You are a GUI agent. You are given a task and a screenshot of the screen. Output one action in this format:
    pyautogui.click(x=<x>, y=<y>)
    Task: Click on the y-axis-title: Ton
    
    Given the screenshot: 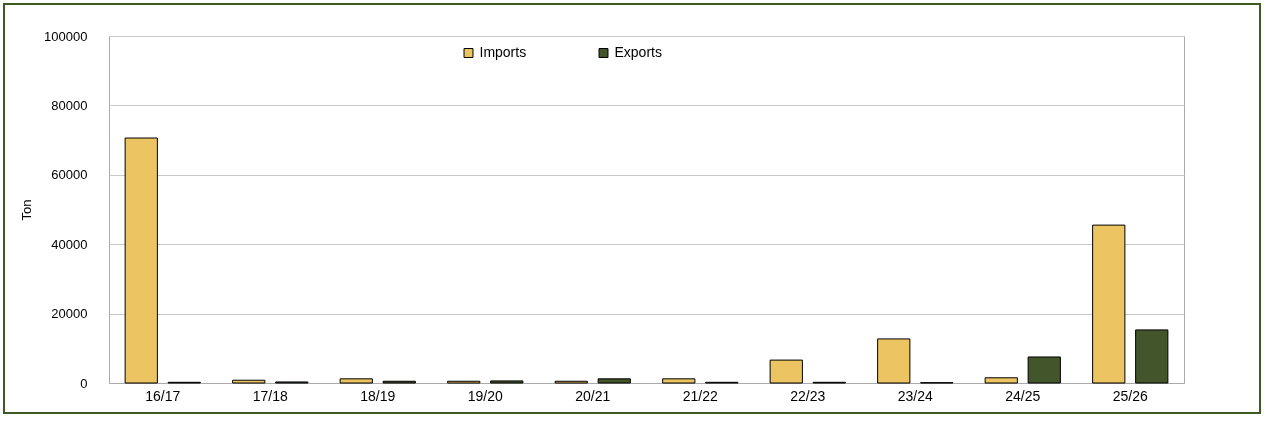 What is the action you would take?
    pyautogui.click(x=27, y=210)
    